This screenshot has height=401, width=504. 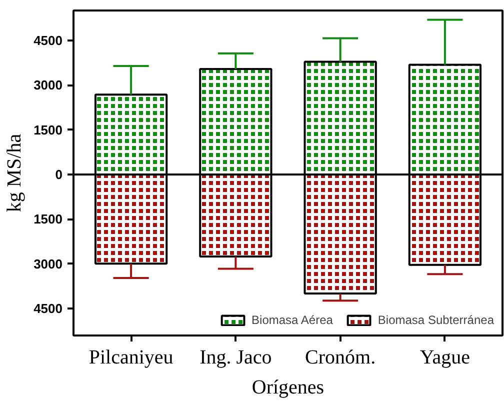 What do you see at coordinates (59, 174) in the screenshot?
I see `y-tick-label: 0` at bounding box center [59, 174].